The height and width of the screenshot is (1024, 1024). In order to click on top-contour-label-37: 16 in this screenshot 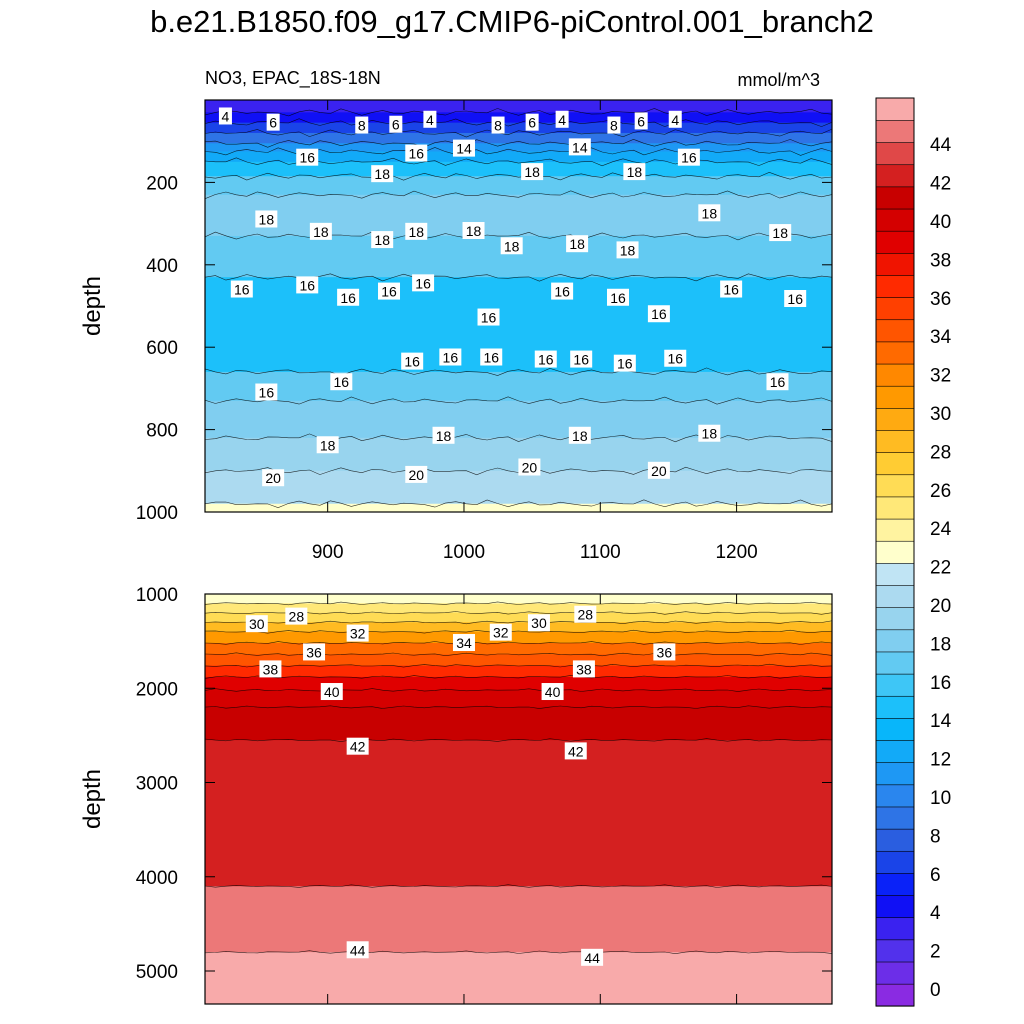, I will do `click(659, 314)`.